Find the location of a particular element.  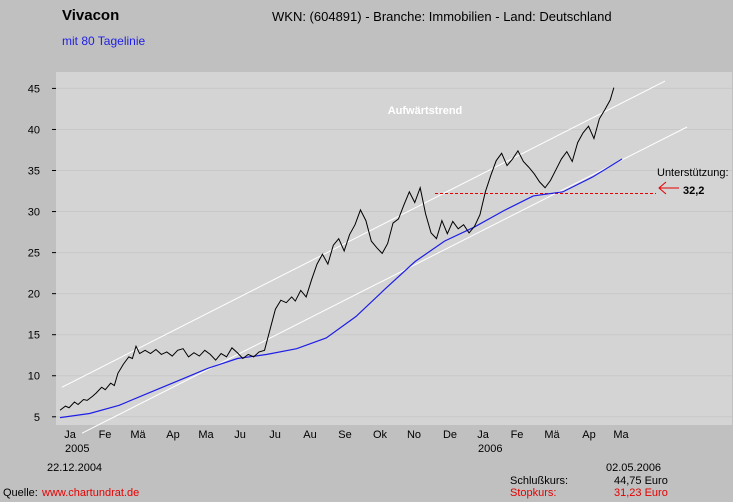

start-date: 22.12.2004 is located at coordinates (75, 468).